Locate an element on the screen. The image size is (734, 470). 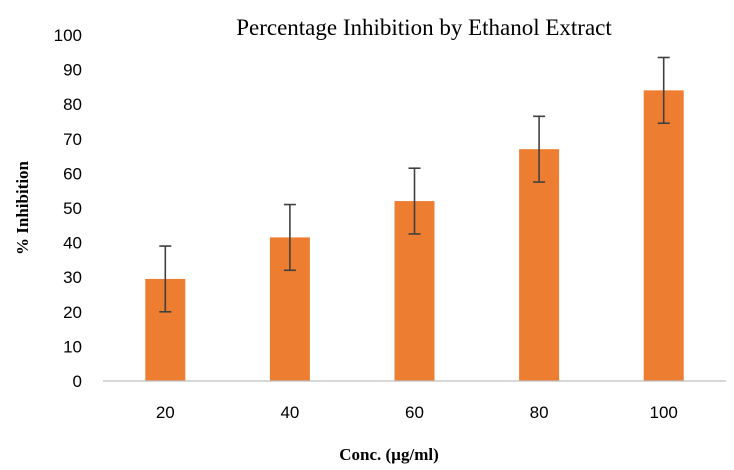
y-axis-ticks: 0 10 20 30 40 50 60 70 80 90 100 is located at coordinates (68, 208).